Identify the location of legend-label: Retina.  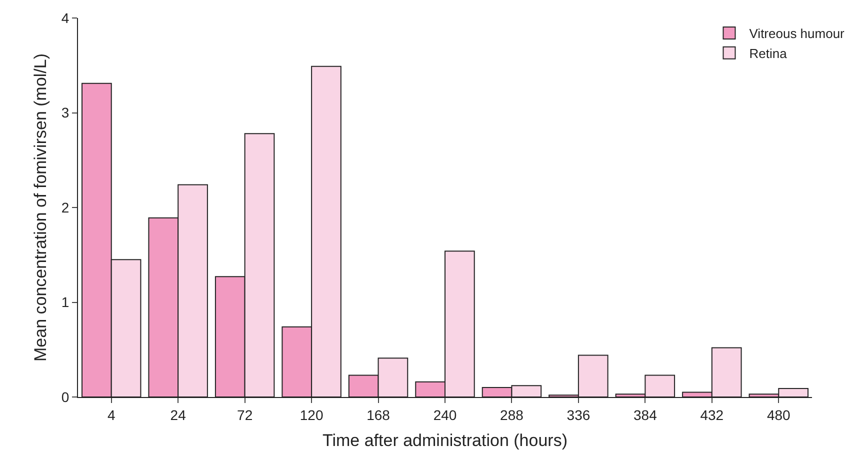
(768, 53).